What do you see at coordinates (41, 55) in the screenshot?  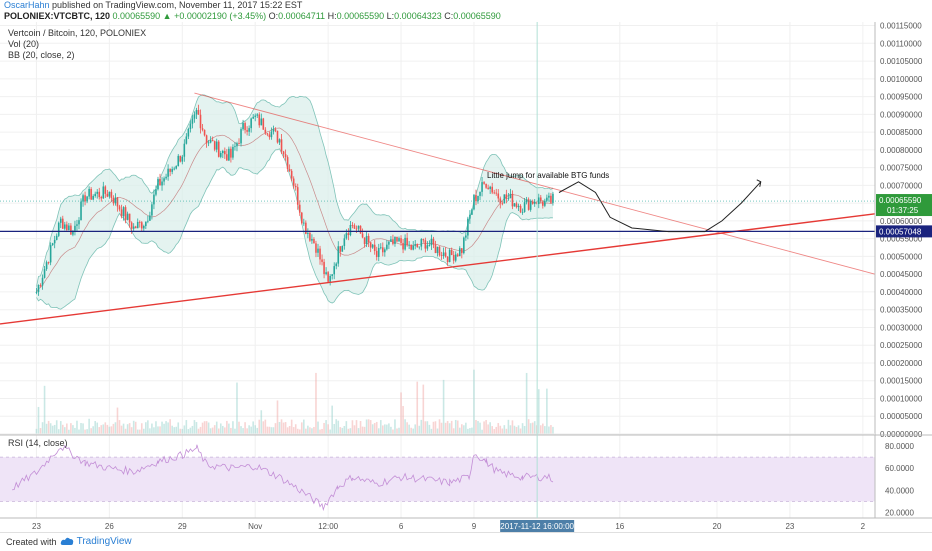 I see `legend-bb: BB (20, close, 2)` at bounding box center [41, 55].